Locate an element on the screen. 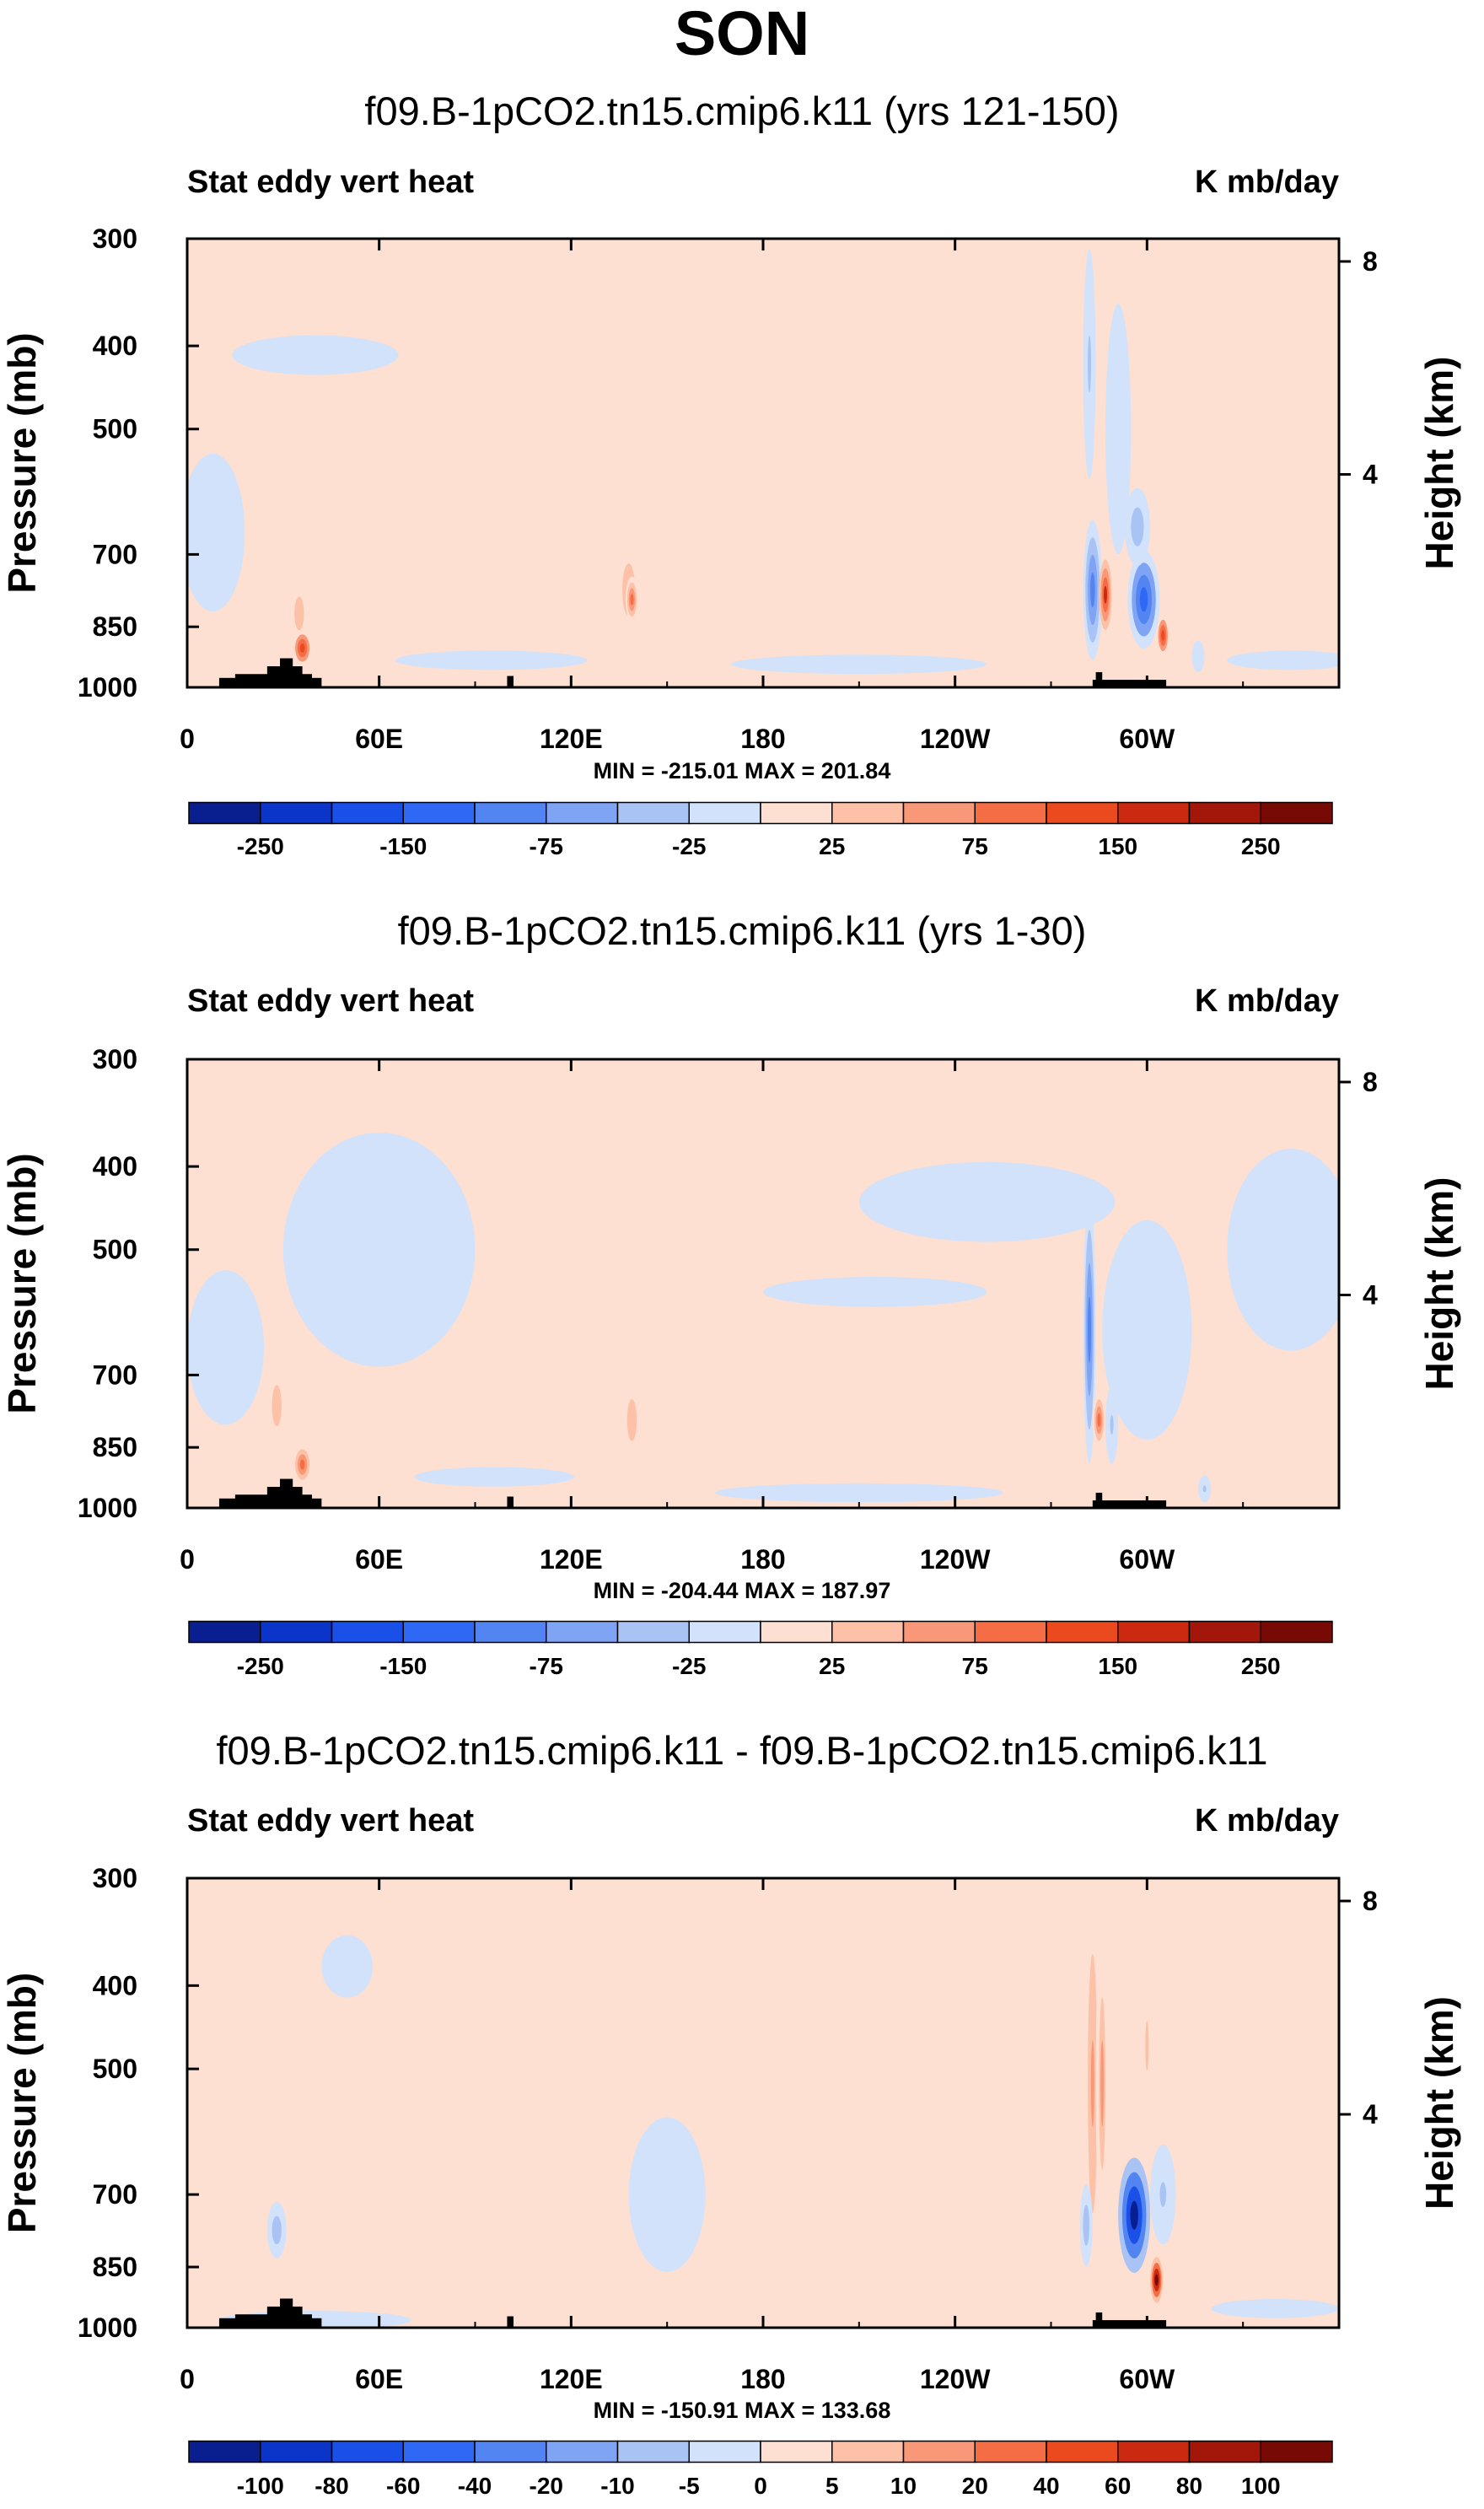 Image resolution: width=1484 pixels, height=2509 pixels. chart-3-ylabel-right: Height (km) is located at coordinates (1439, 2103).